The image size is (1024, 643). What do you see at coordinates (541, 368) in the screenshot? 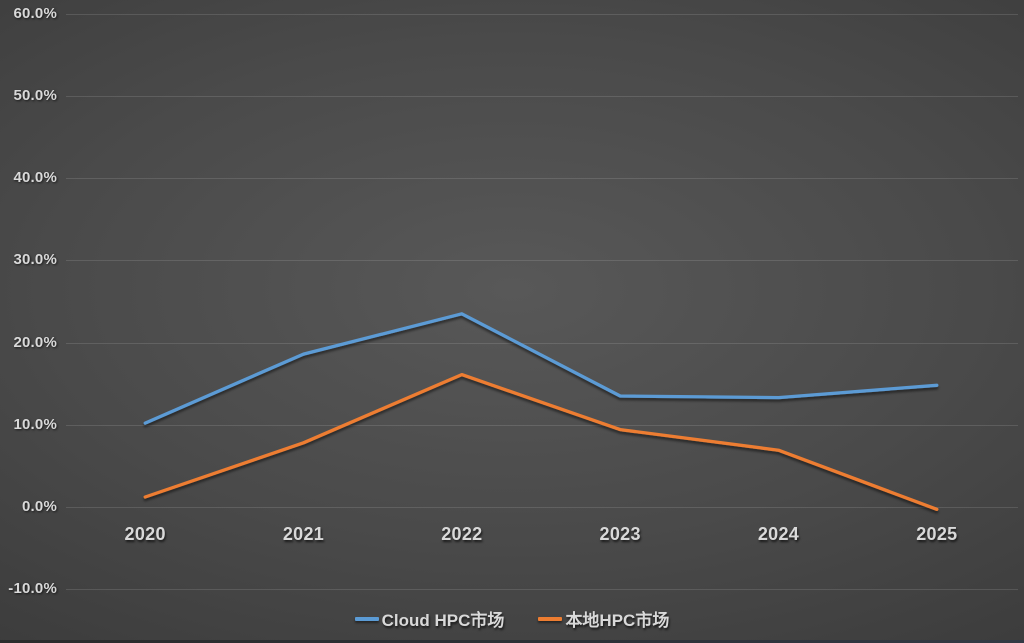
I see `series-line-cloud-hpc` at bounding box center [541, 368].